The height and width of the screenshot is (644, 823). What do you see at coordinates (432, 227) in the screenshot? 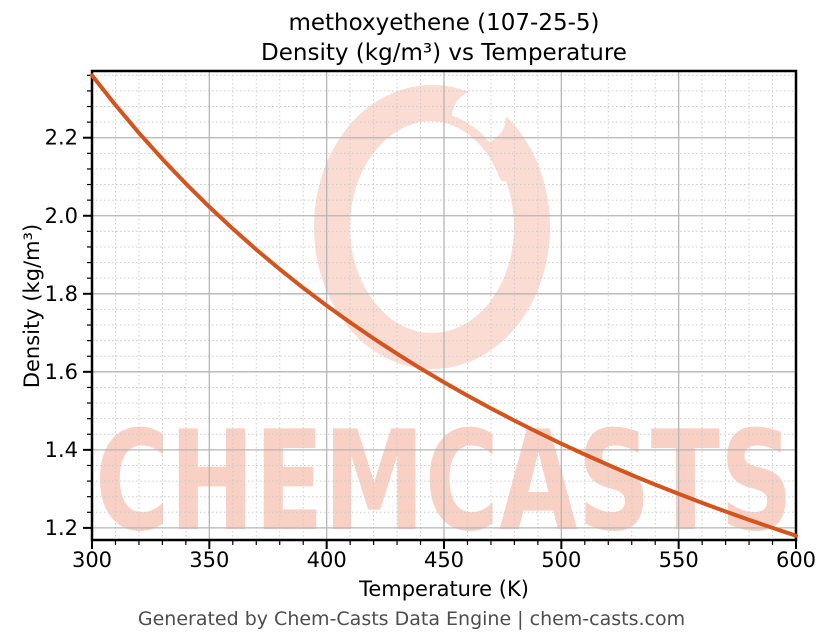
I see `watermark-logo-ring-icon` at bounding box center [432, 227].